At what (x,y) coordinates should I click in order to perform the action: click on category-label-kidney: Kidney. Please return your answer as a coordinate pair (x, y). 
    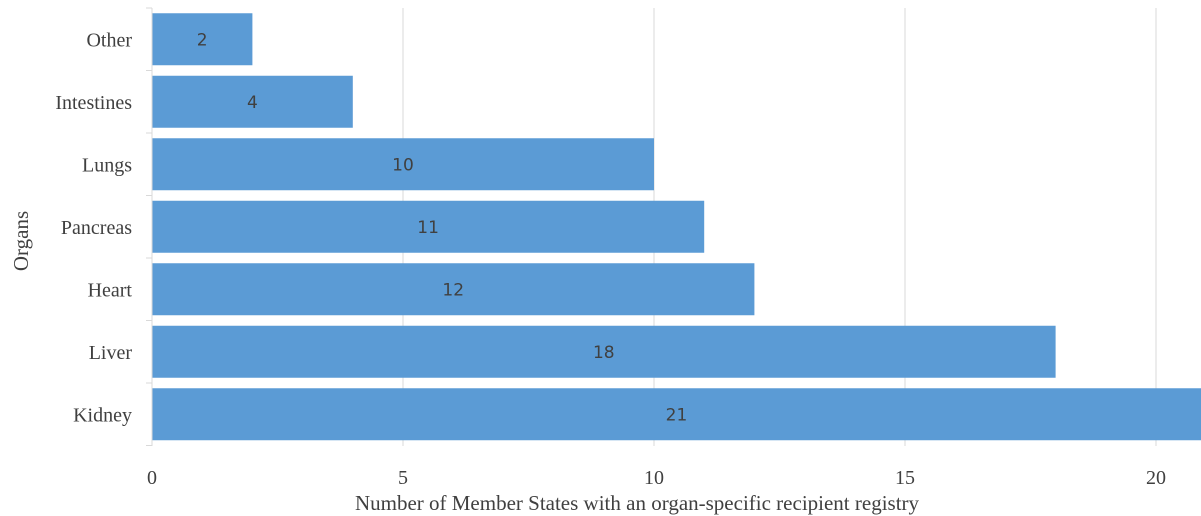
    Looking at the image, I should click on (102, 415).